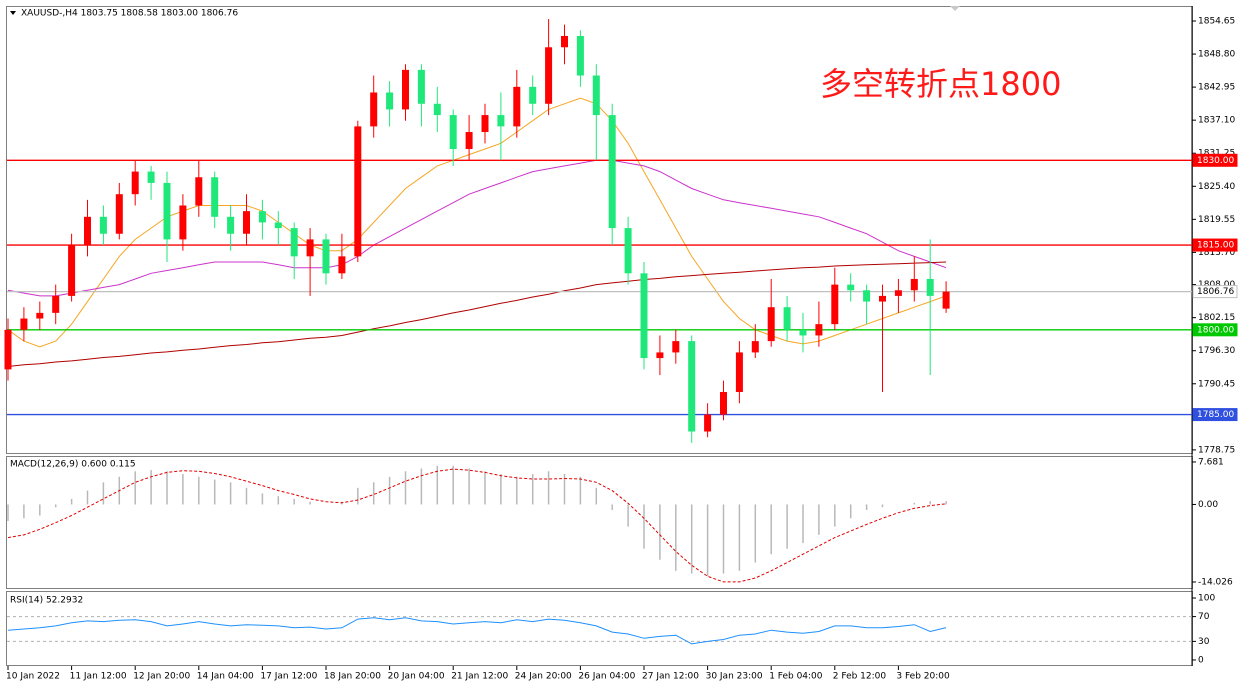 The image size is (1242, 691). What do you see at coordinates (1201, 660) in the screenshot?
I see `y-tick-label: 0` at bounding box center [1201, 660].